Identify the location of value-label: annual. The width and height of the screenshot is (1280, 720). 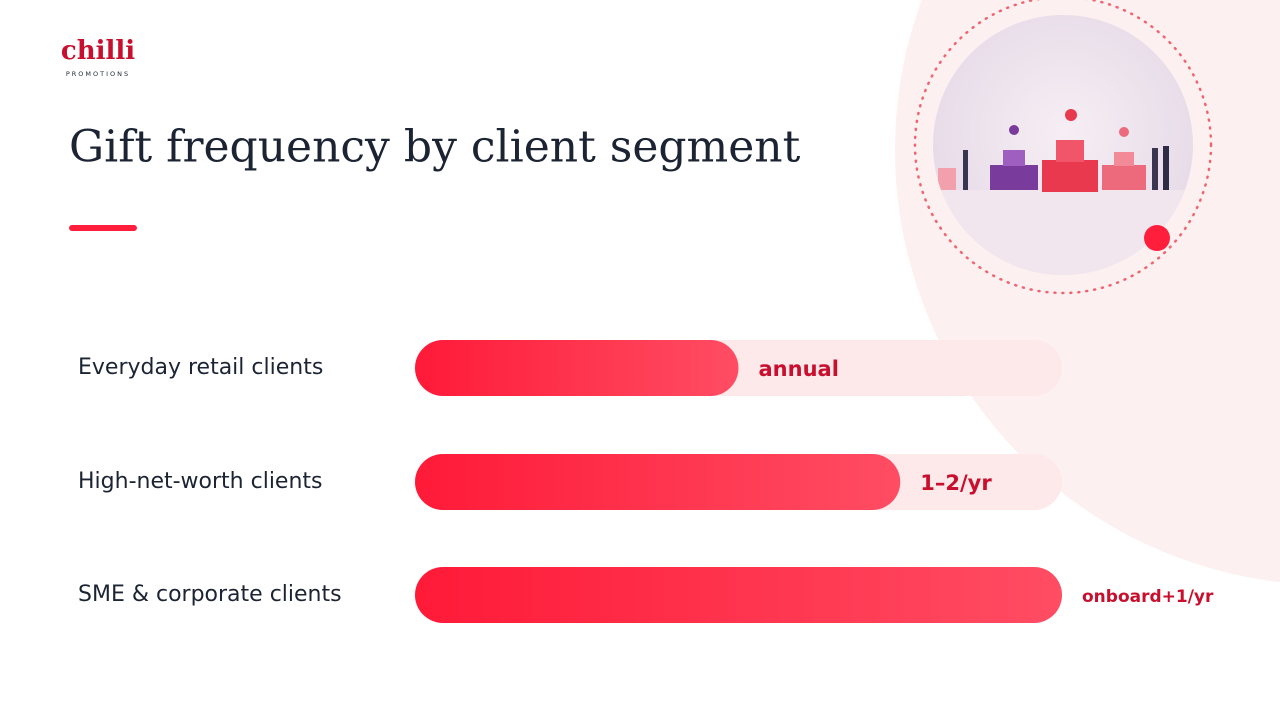
(799, 369).